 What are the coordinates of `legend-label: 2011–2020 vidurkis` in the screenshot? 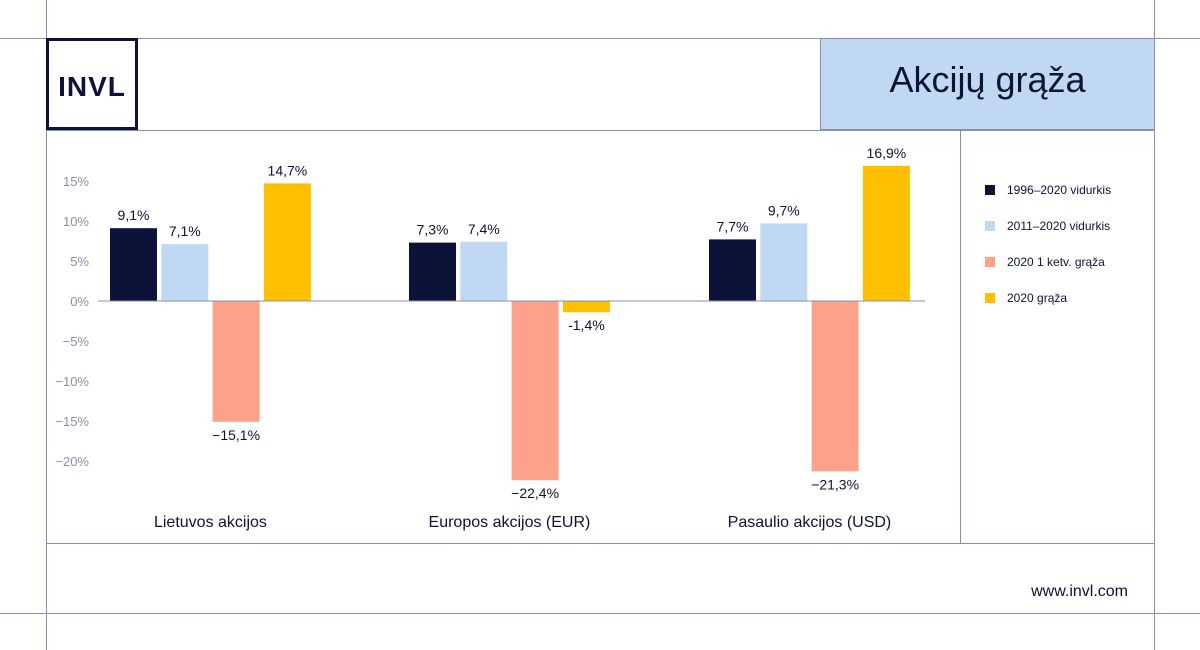 It's located at (1059, 226).